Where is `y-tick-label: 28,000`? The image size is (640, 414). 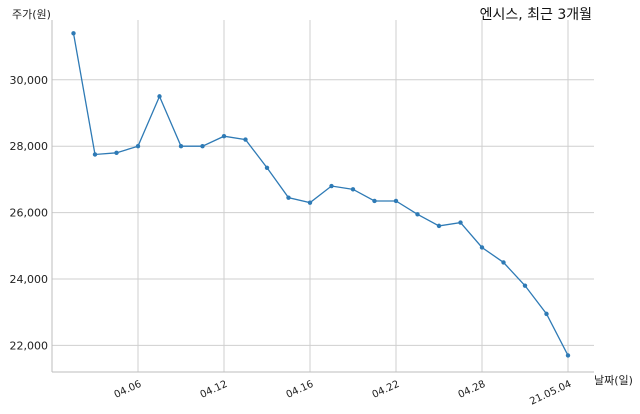 y-tick-label: 28,000 is located at coordinates (29, 146).